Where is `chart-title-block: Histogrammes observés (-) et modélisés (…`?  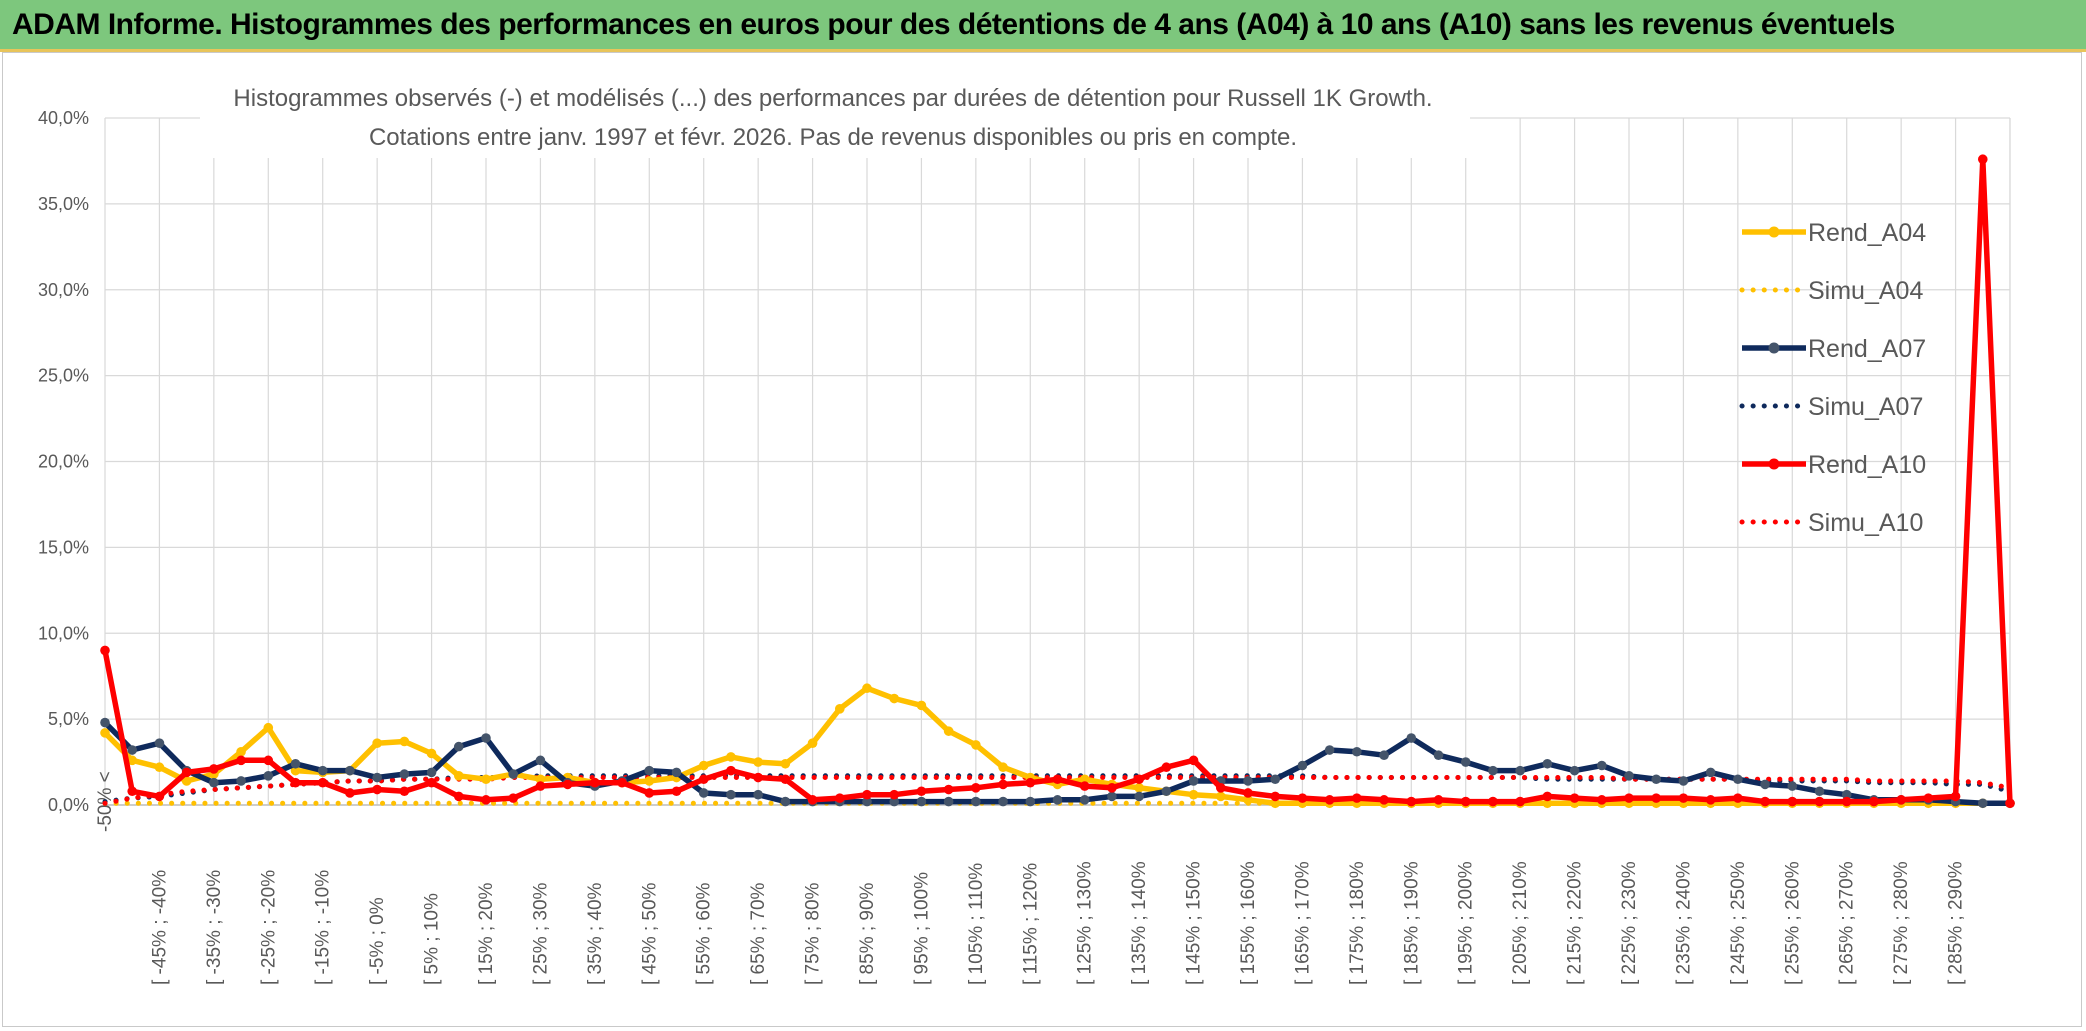
chart-title-block: Histogrammes observés (-) et modélisés (… is located at coordinates (835, 117).